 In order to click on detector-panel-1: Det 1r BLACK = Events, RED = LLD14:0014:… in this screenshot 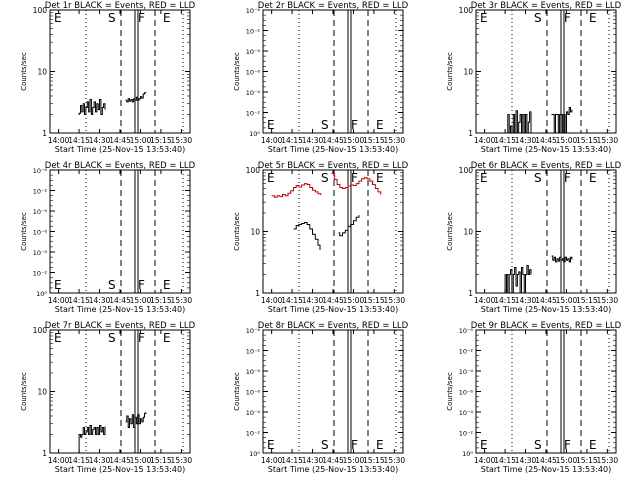, I will do `click(108, 77)`.